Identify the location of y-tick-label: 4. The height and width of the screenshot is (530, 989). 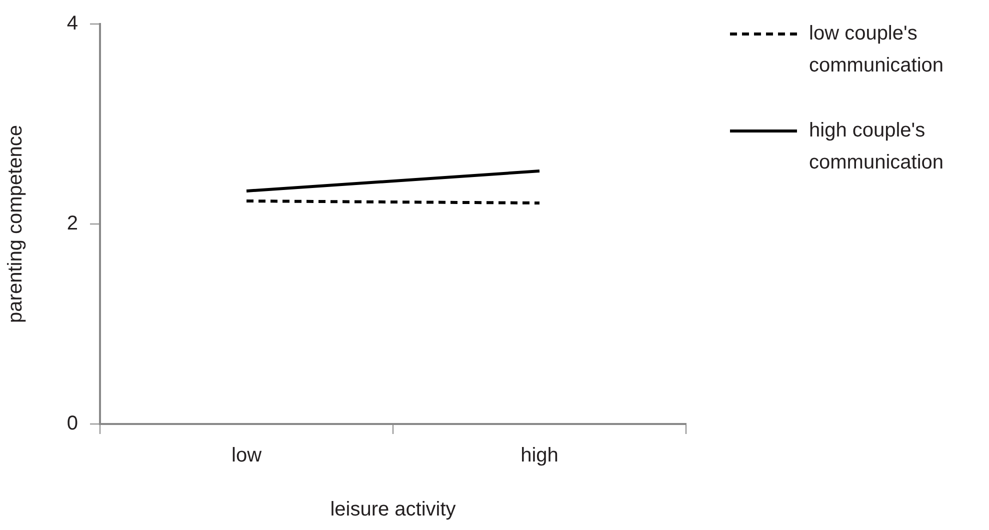
(72, 23).